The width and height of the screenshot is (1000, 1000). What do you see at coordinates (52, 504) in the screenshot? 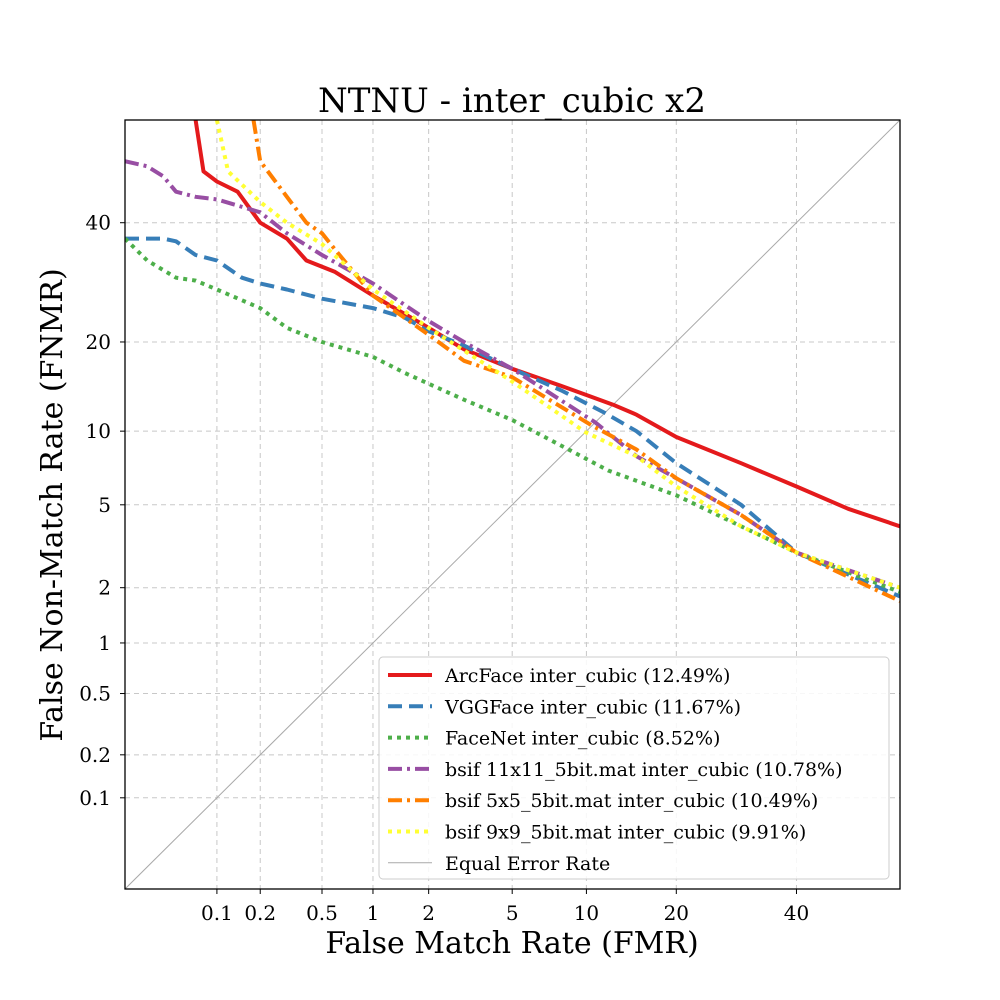
I see `y-axis-label: False Non-Match Rate (FNMR)` at bounding box center [52, 504].